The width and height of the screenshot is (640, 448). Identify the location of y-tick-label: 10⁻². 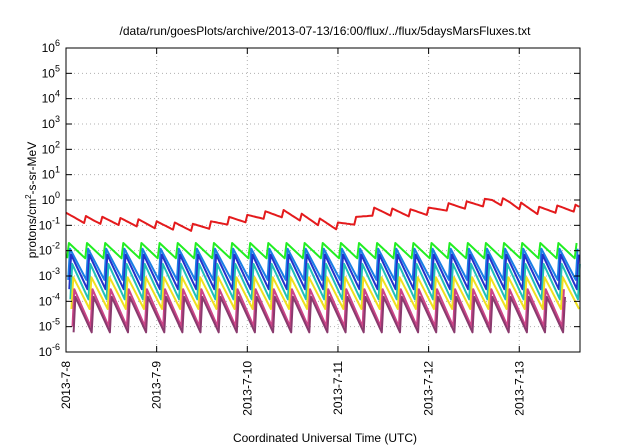
(49, 249).